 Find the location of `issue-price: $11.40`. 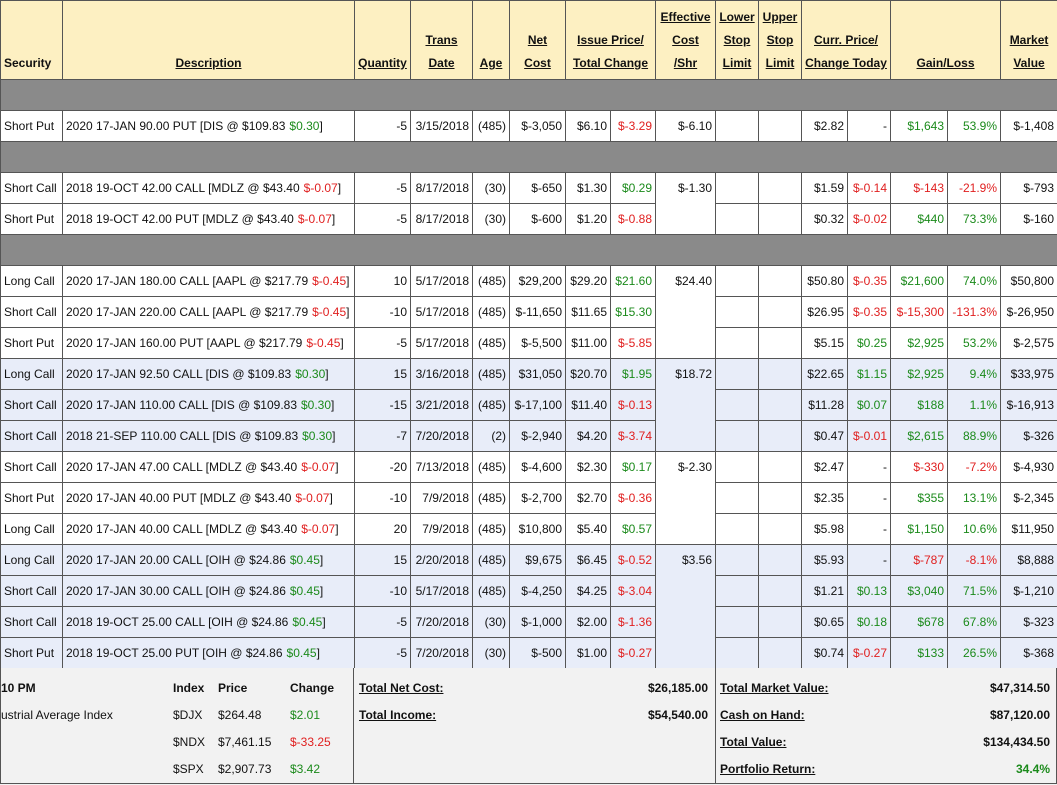

issue-price: $11.40 is located at coordinates (588, 405).